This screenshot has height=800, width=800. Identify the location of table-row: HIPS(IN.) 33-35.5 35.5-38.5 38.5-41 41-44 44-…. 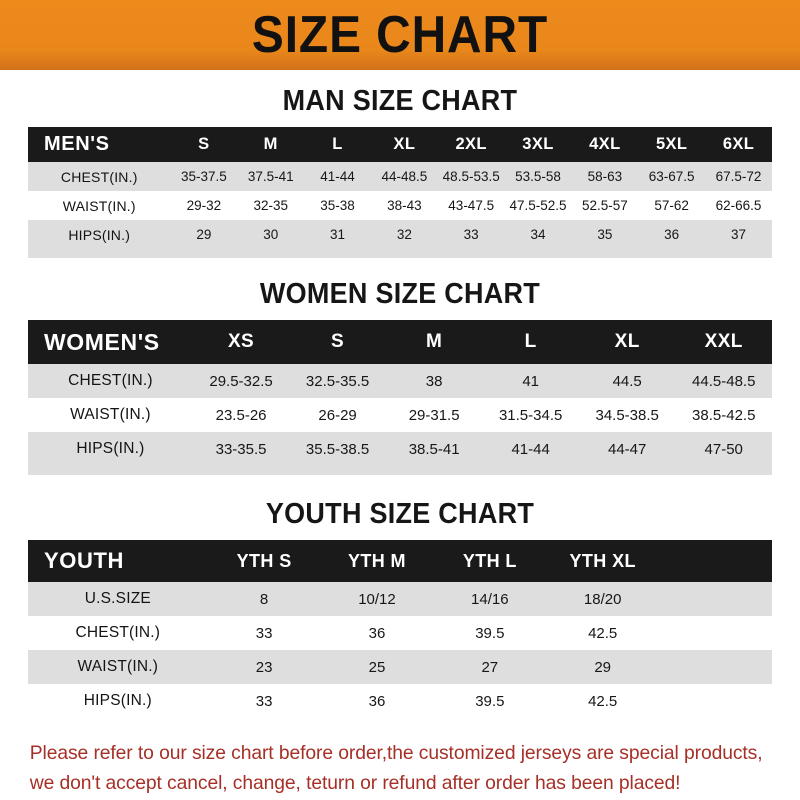
(400, 449).